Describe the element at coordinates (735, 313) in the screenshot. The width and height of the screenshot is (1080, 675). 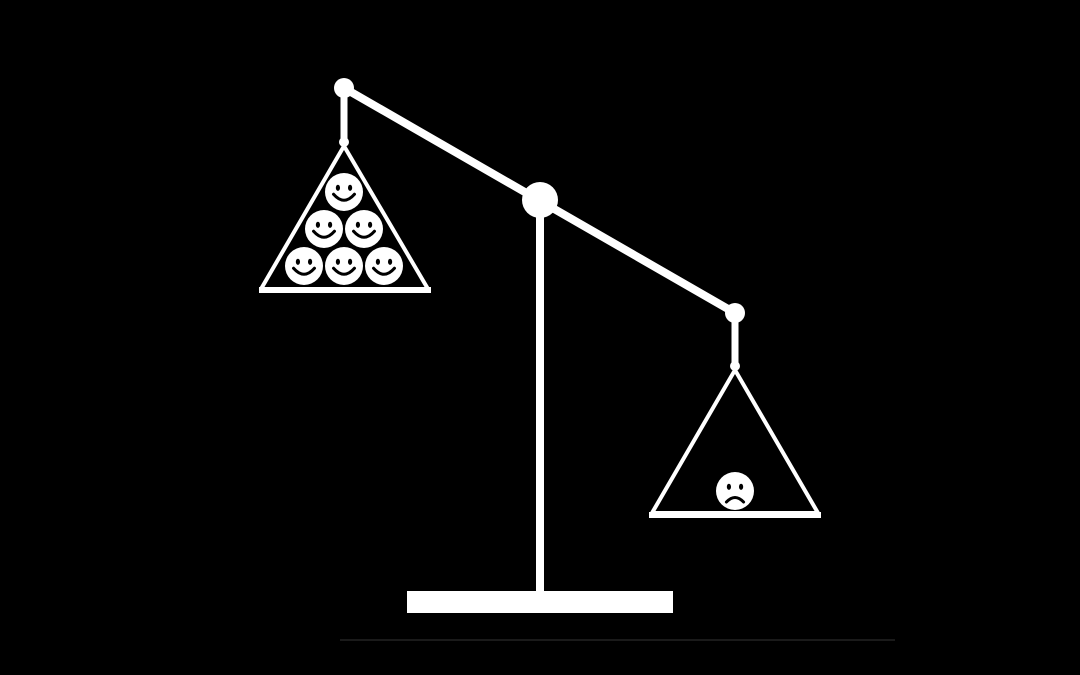
I see `beam-right-end` at that location.